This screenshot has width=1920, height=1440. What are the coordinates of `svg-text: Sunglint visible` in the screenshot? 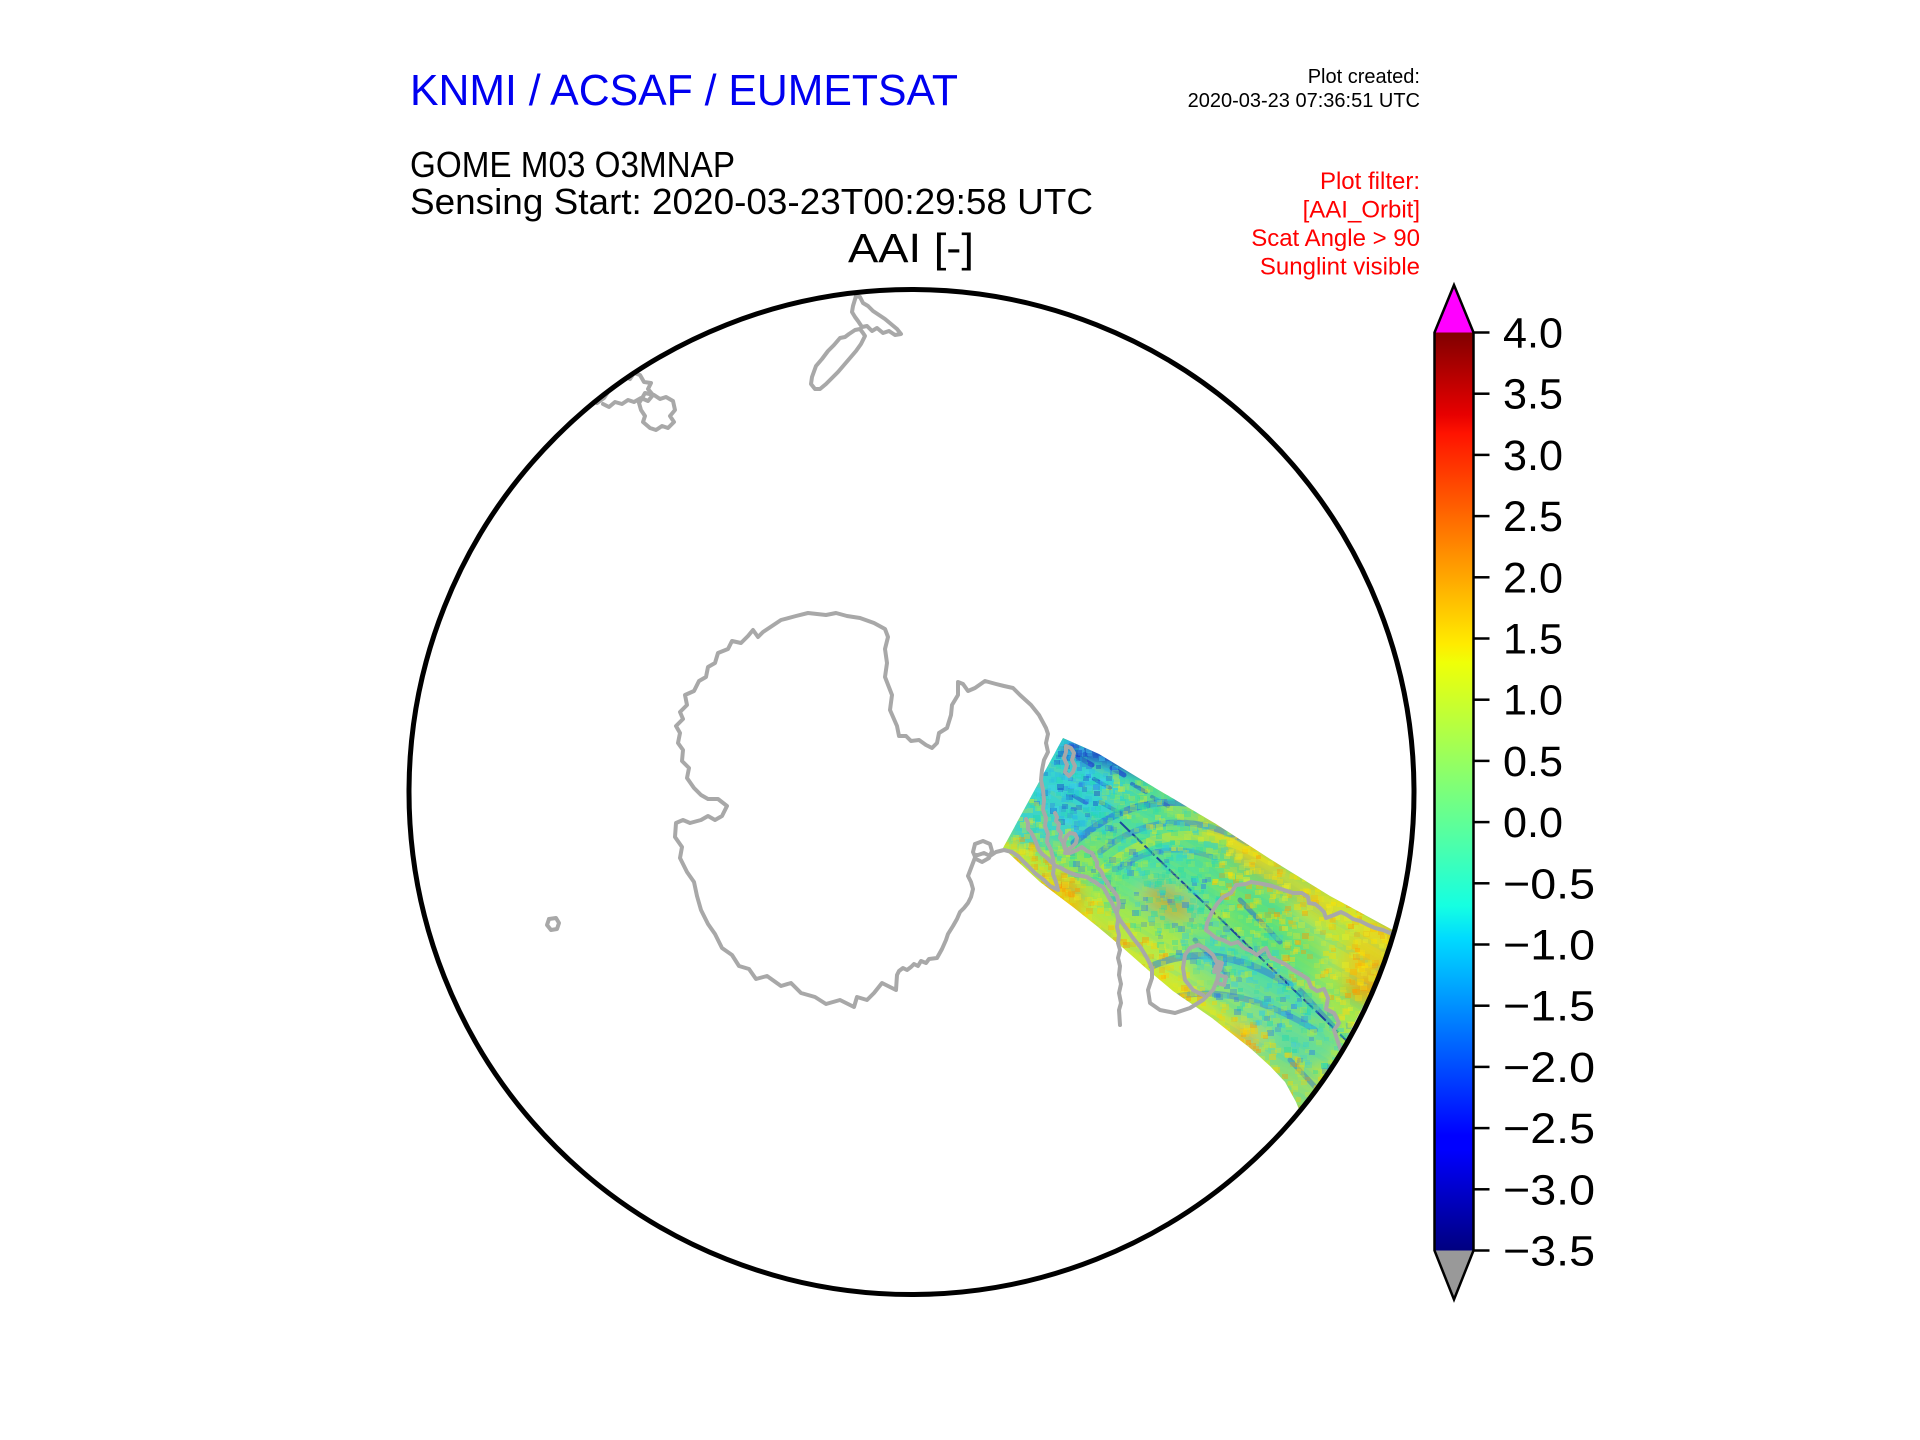 It's located at (1340, 267).